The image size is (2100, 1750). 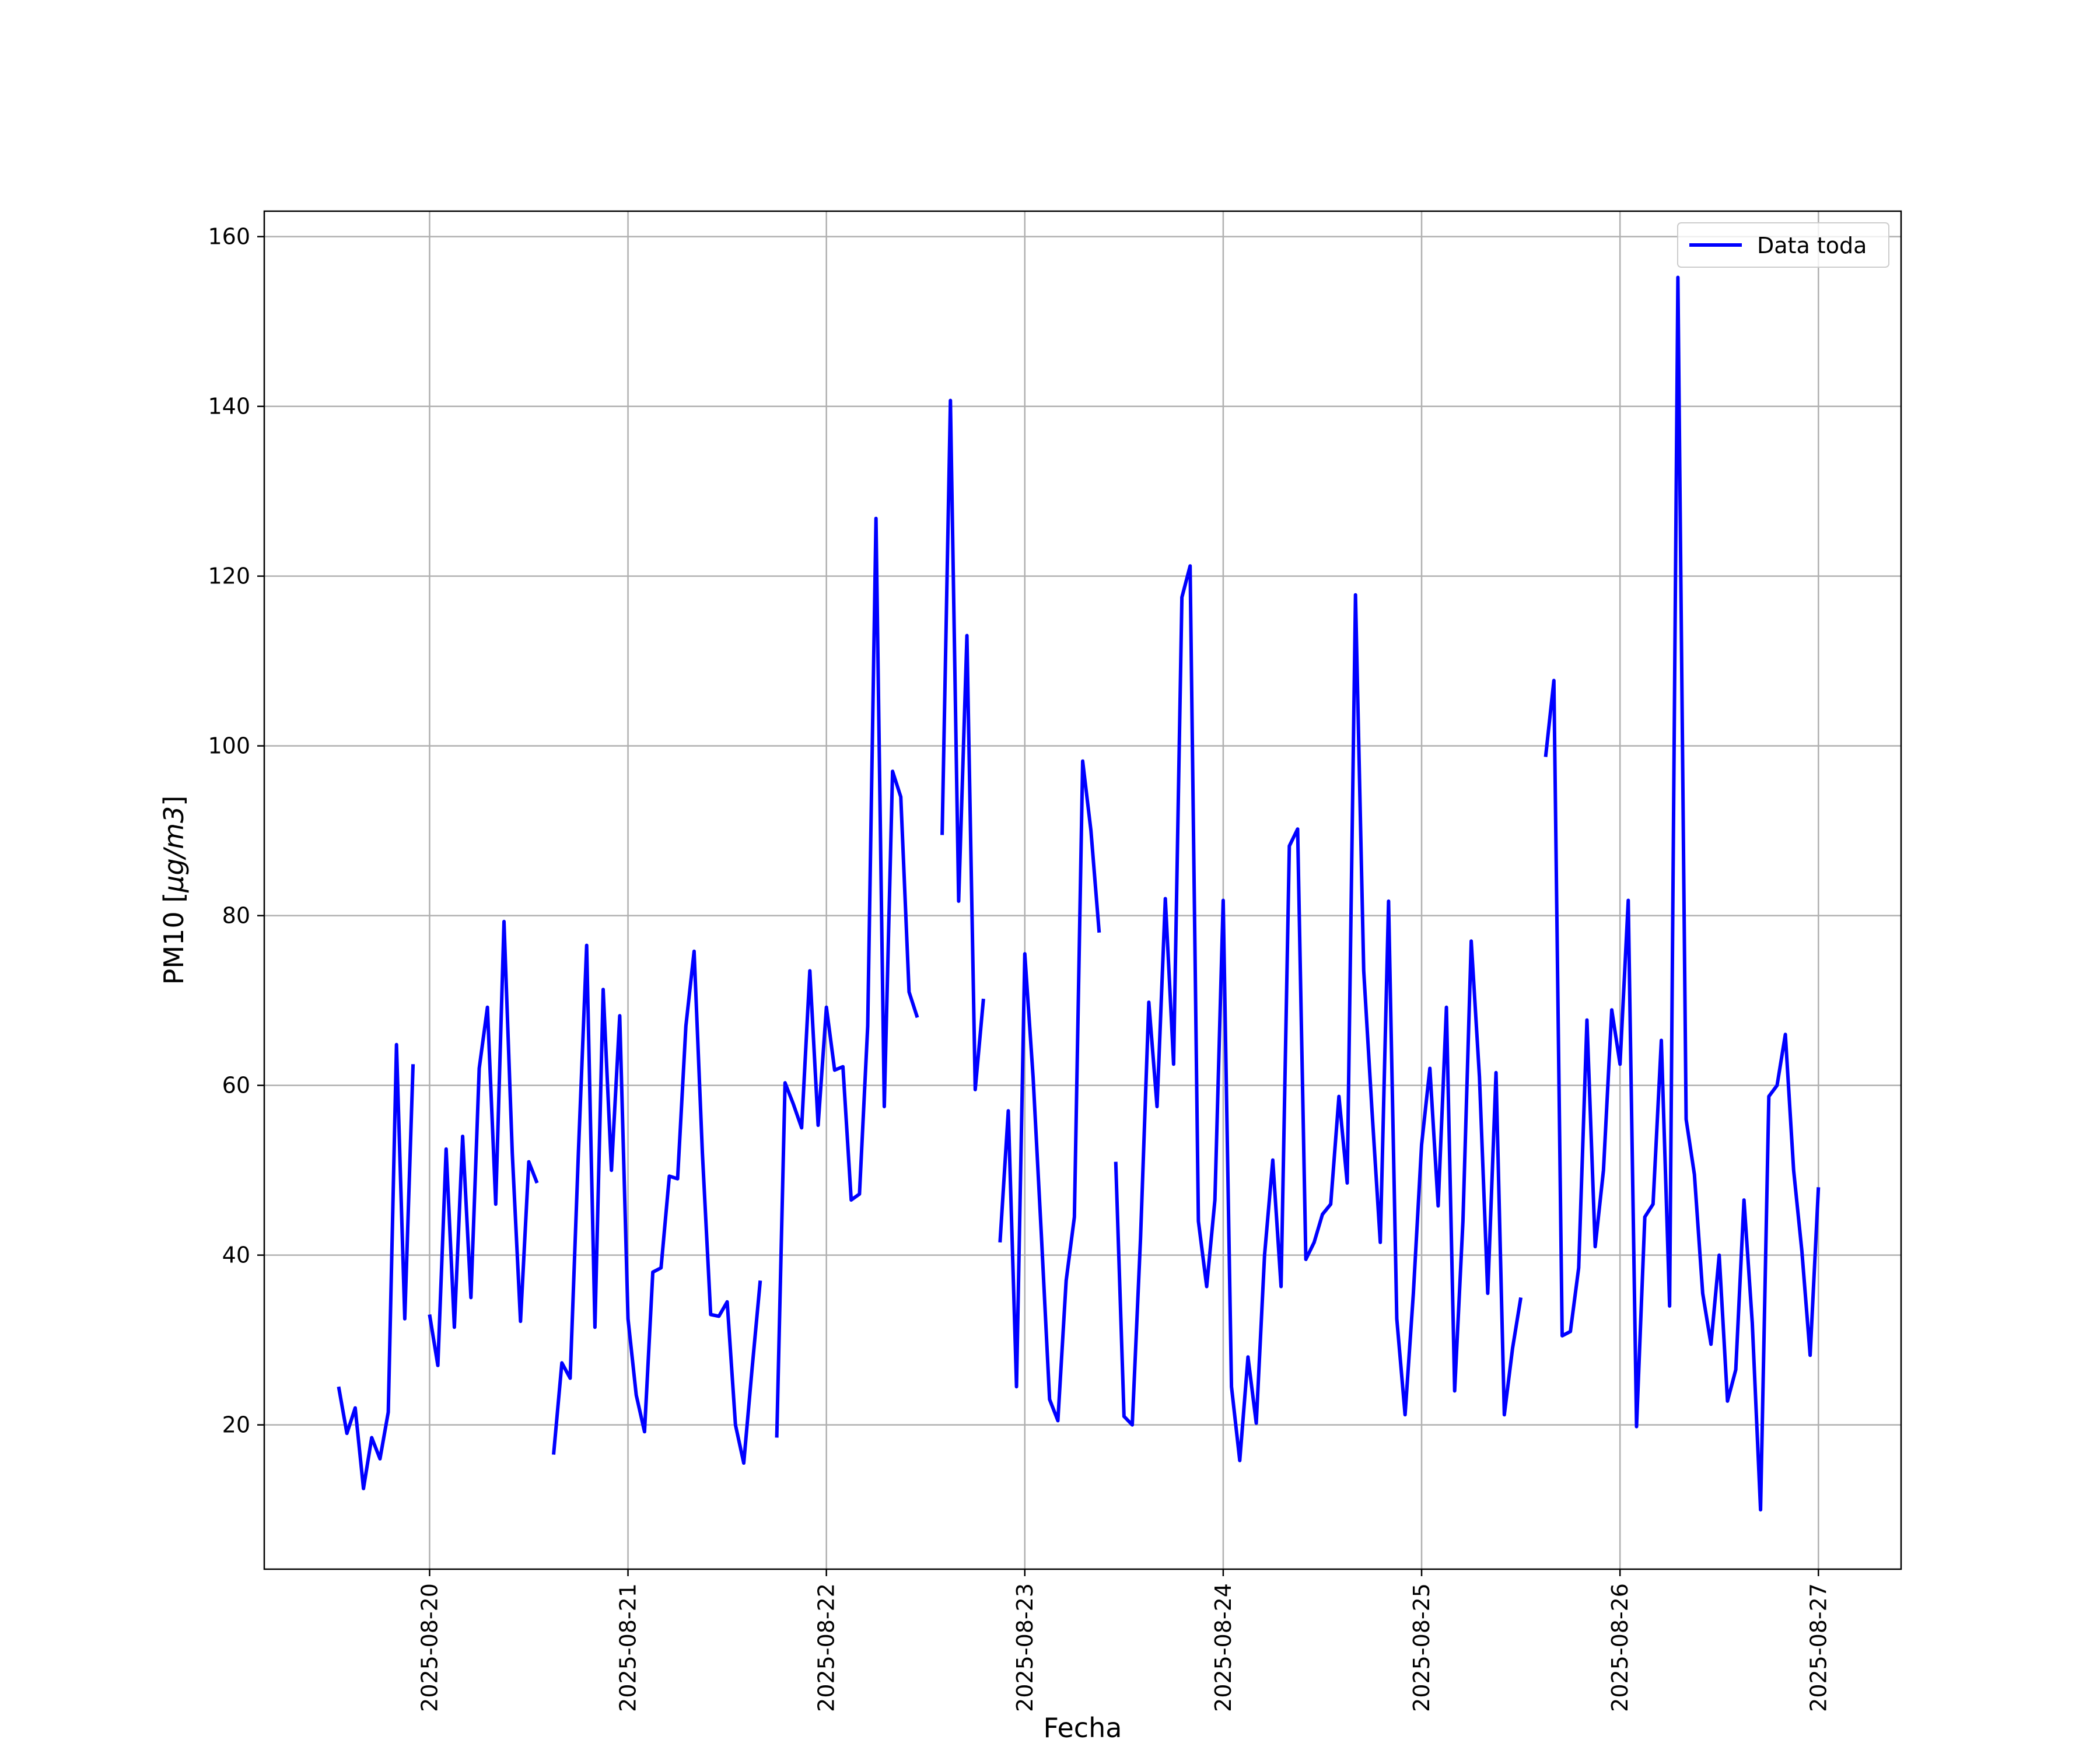 I want to click on y-tick-label: 80, so click(x=236, y=916).